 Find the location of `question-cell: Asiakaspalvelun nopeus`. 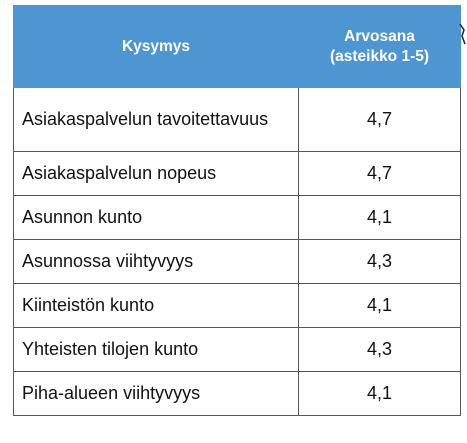

question-cell: Asiakaspalvelun nopeus is located at coordinates (156, 173).